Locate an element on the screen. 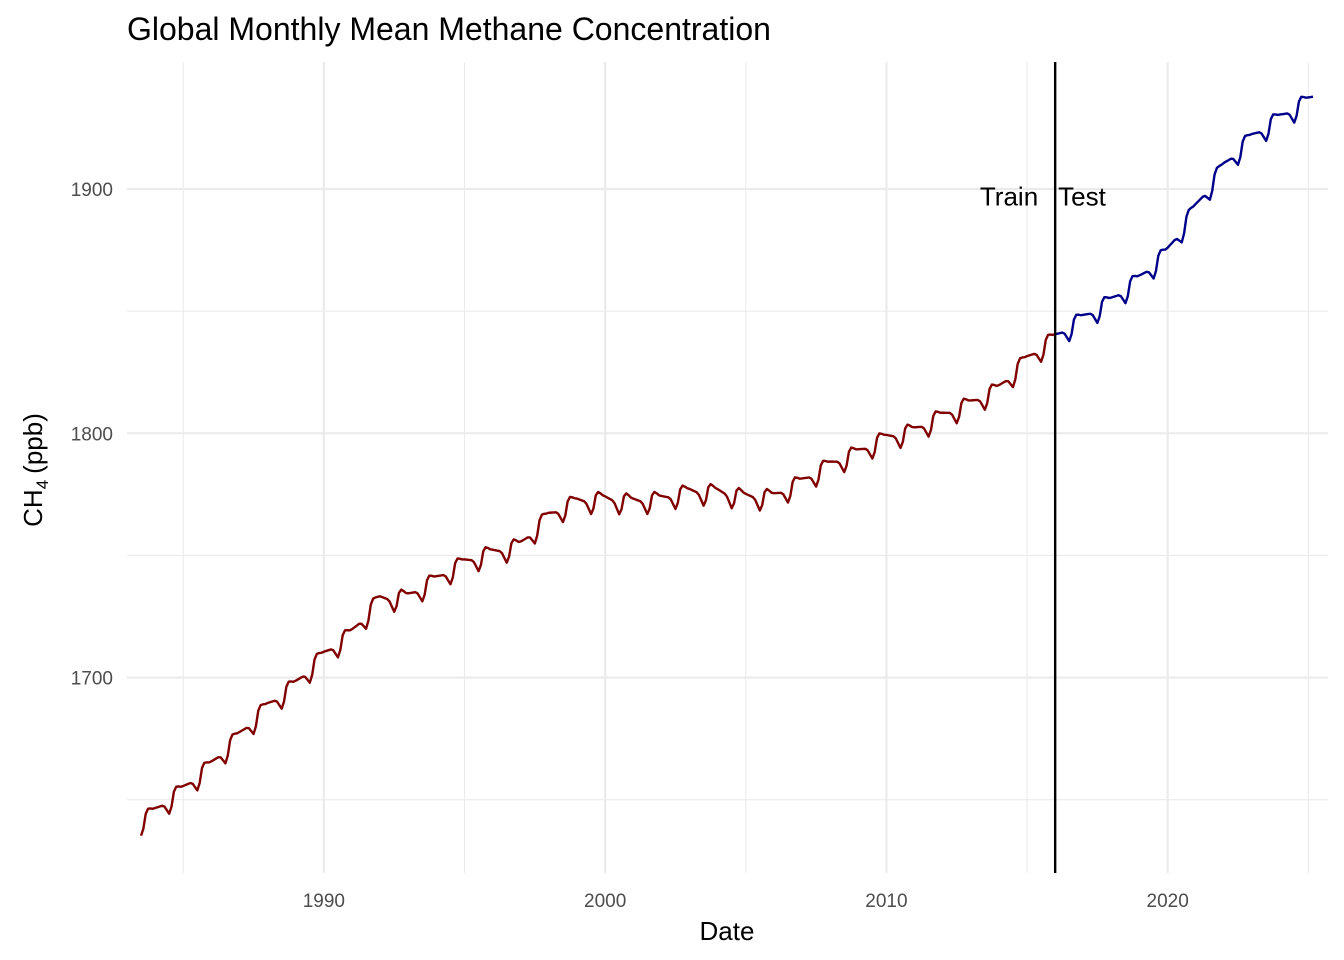  y-axis-title: CH4 (ppb) is located at coordinates (35, 470).